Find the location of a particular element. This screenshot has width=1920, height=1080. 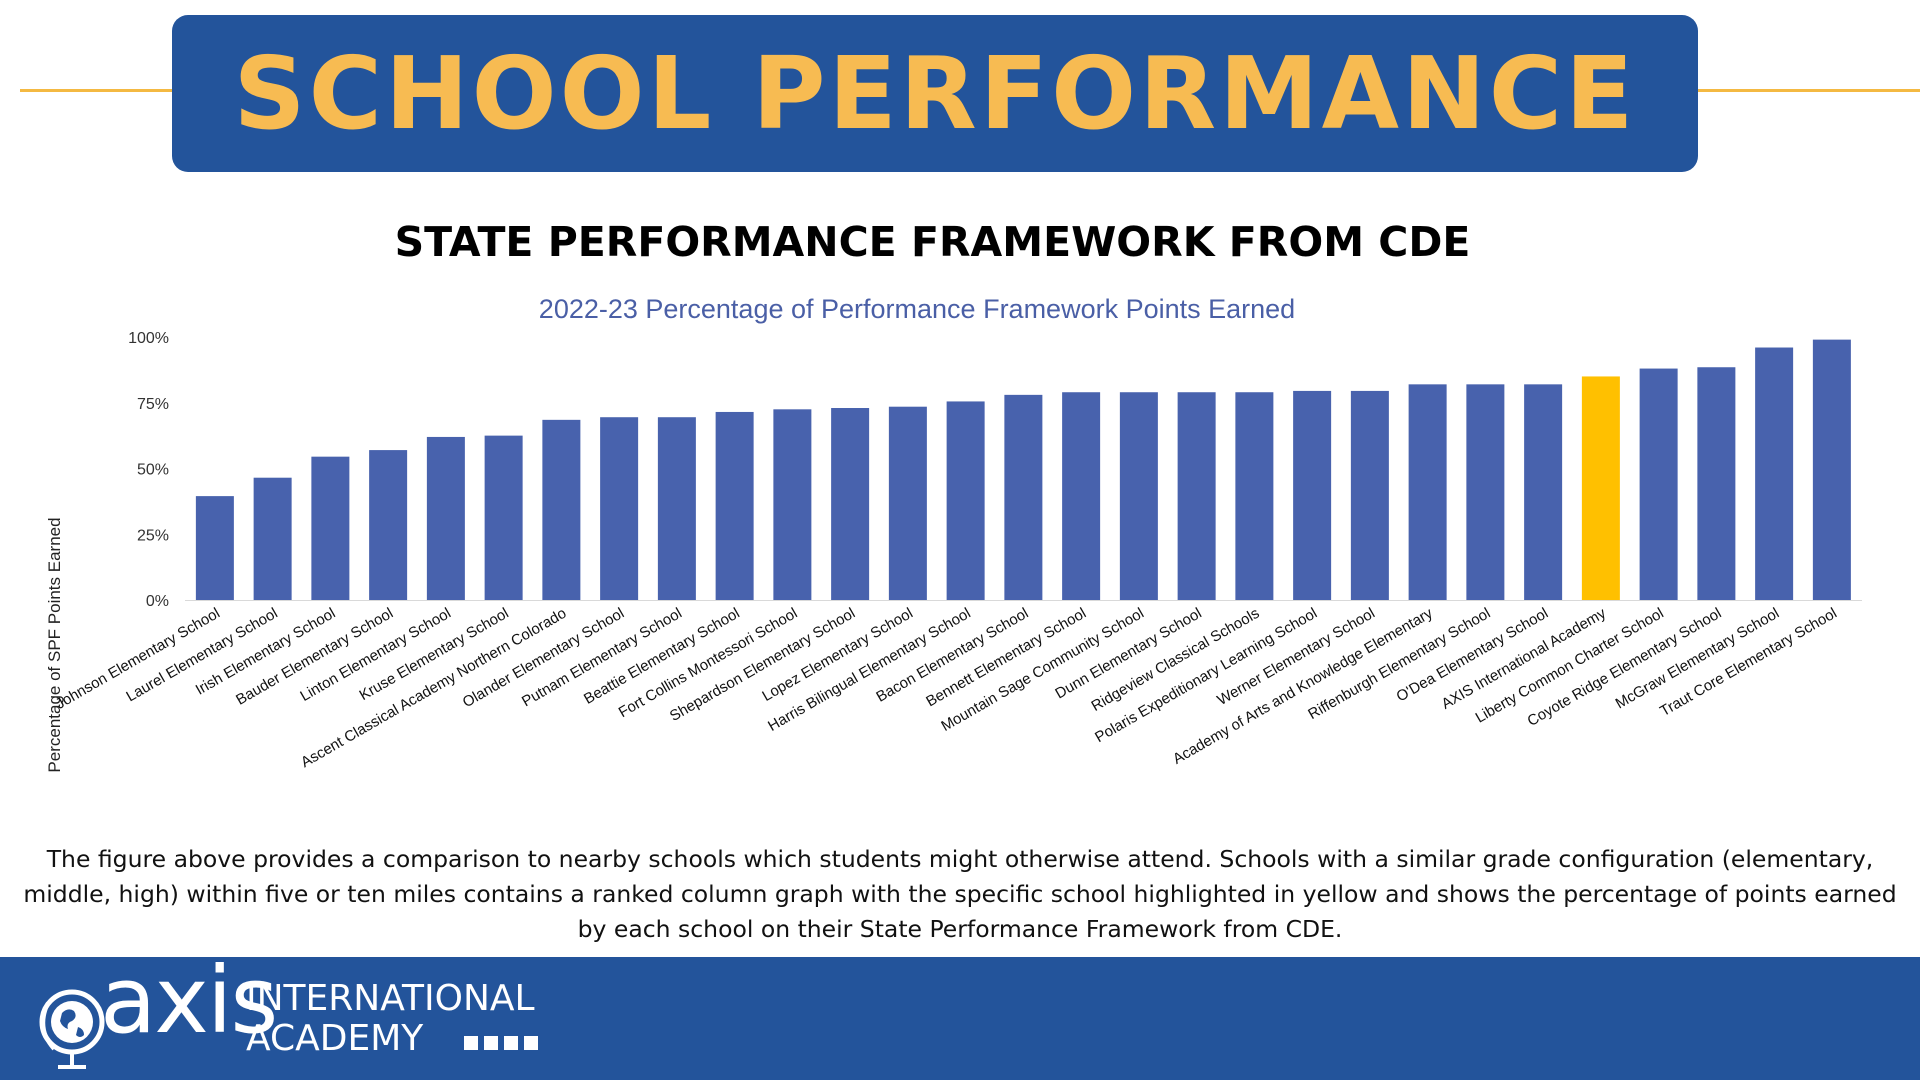

footer-bar is located at coordinates (960, 1018).